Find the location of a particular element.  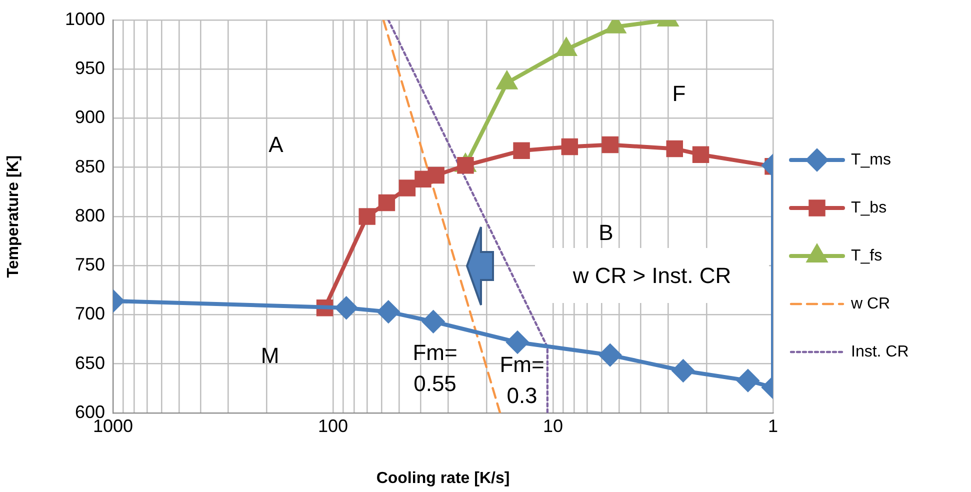

annotation: M is located at coordinates (270, 355).